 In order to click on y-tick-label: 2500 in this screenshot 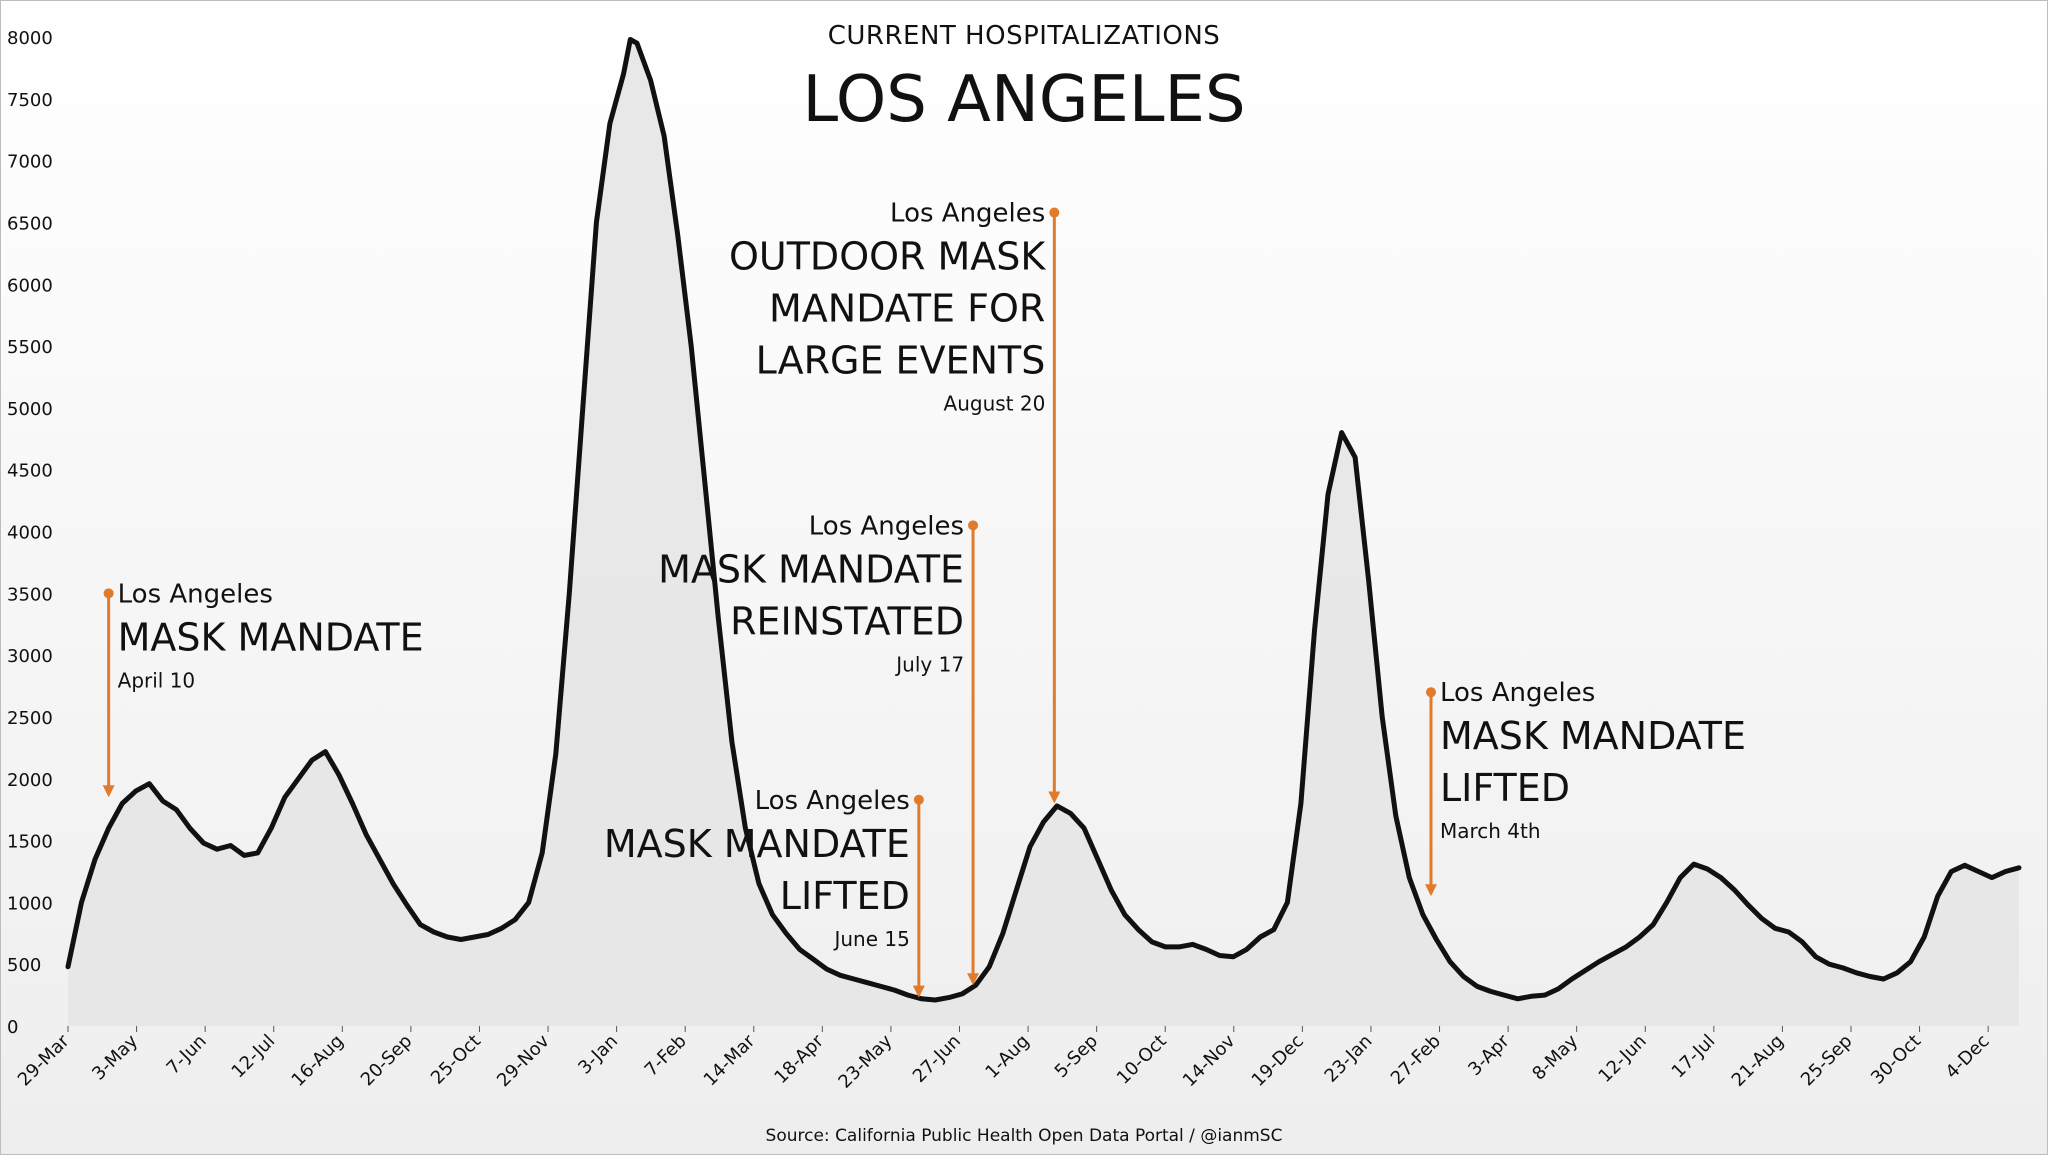, I will do `click(30, 718)`.